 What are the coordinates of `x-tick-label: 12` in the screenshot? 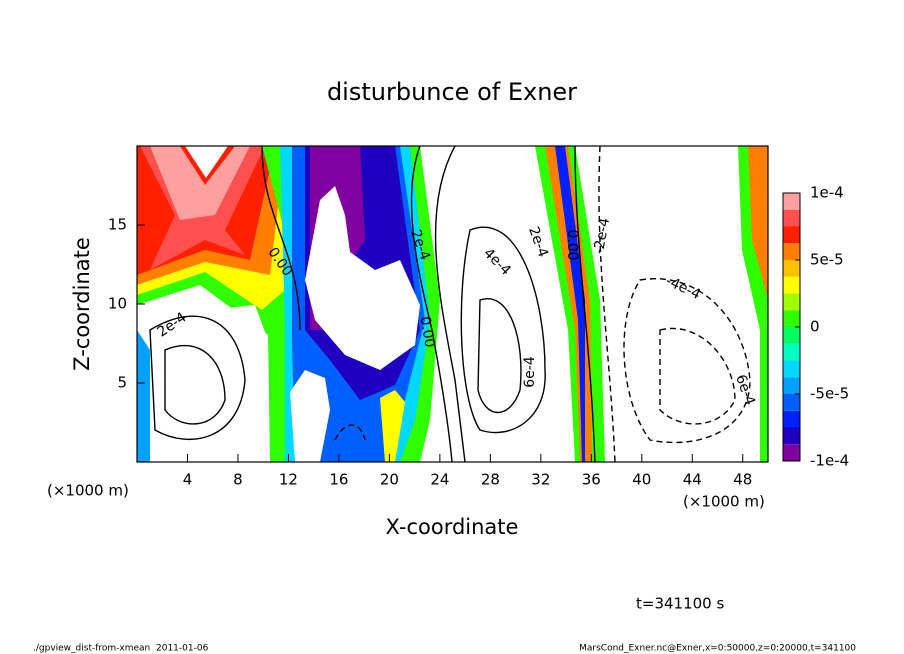 It's located at (288, 480).